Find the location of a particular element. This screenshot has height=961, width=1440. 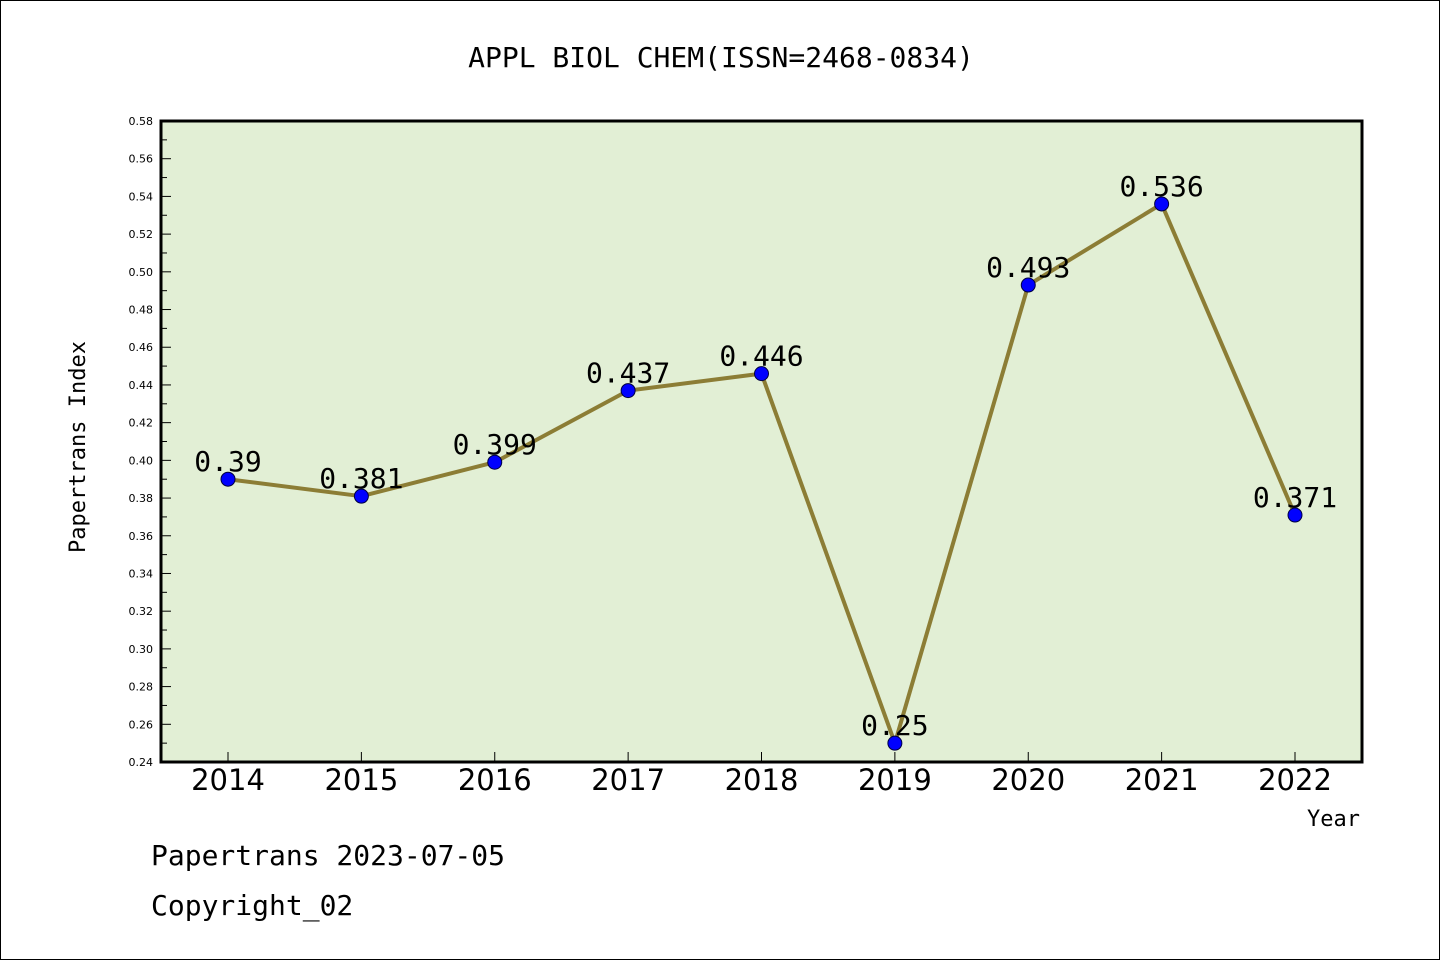

x-axis: 2014 2015 2016 2017 2018 2019 2020 2021 2022 is located at coordinates (761, 774).